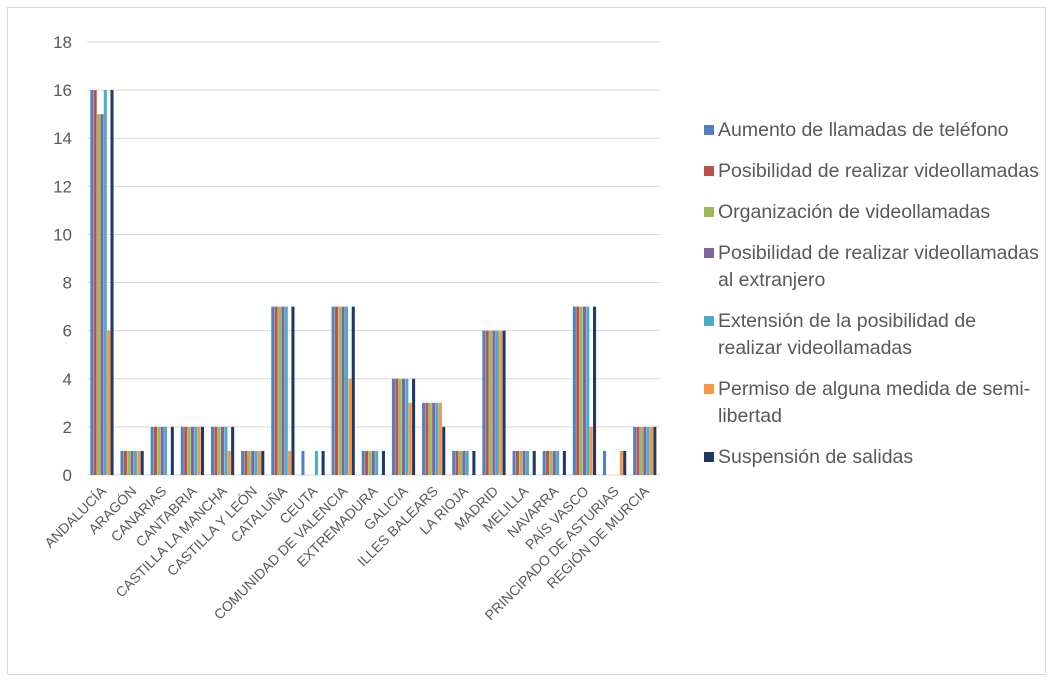  I want to click on legend-item: Aumento de llamadas de teléfono, so click(874, 130).